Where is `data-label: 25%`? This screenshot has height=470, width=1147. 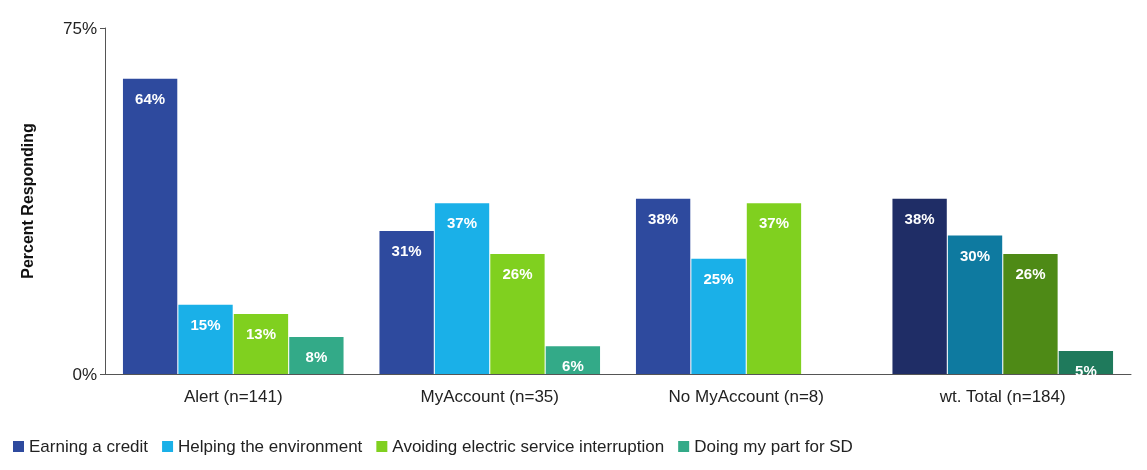 data-label: 25% is located at coordinates (718, 278).